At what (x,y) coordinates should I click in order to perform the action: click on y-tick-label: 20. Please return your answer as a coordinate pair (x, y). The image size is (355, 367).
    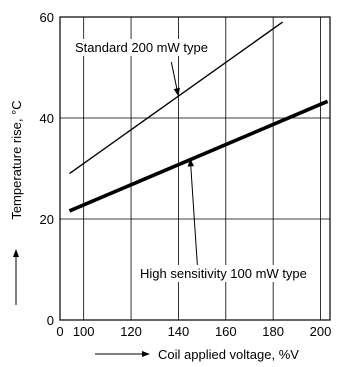
    Looking at the image, I should click on (47, 219).